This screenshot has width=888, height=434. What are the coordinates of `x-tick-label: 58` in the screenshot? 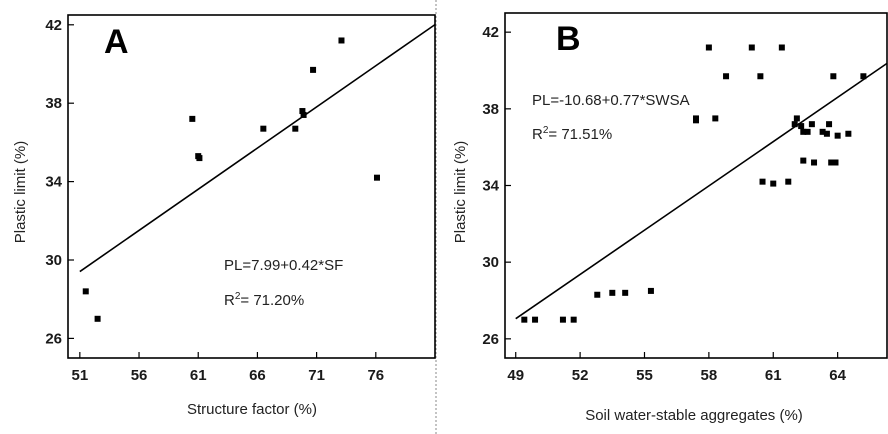 It's located at (709, 375).